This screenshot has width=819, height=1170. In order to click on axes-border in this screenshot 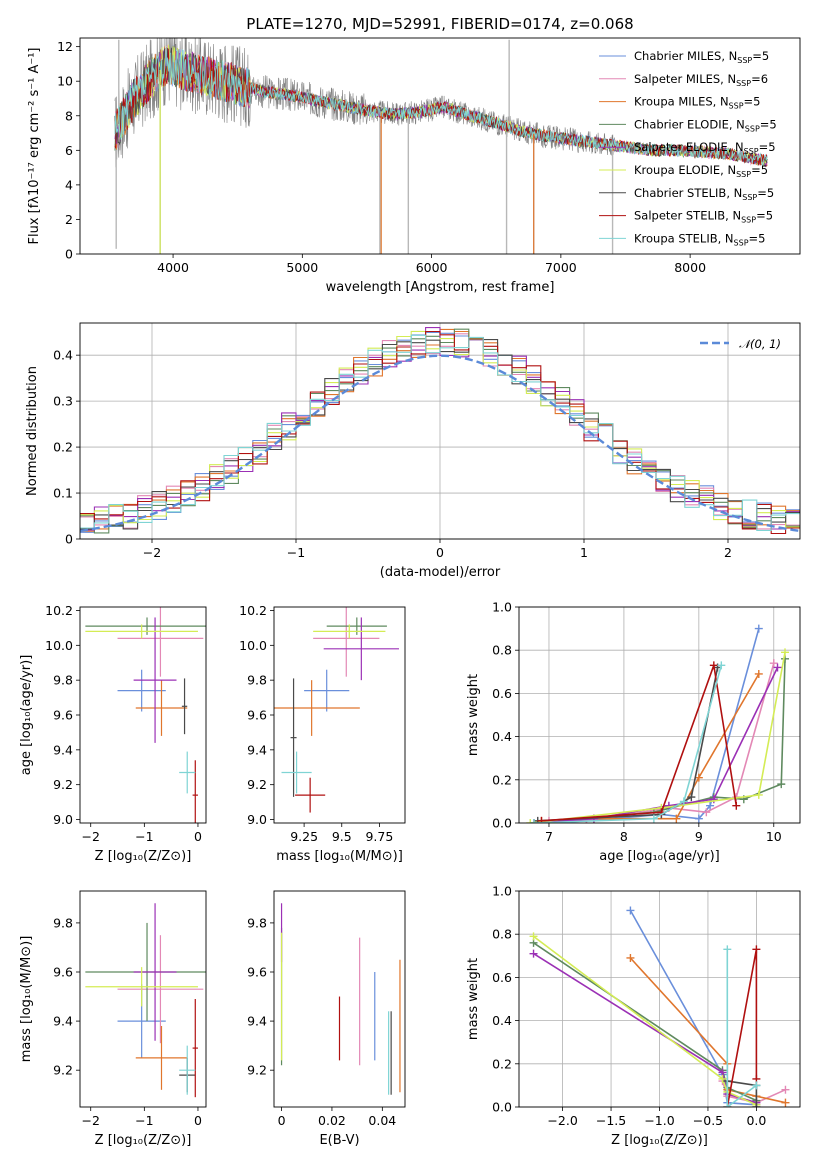, I will do `click(339, 999)`.